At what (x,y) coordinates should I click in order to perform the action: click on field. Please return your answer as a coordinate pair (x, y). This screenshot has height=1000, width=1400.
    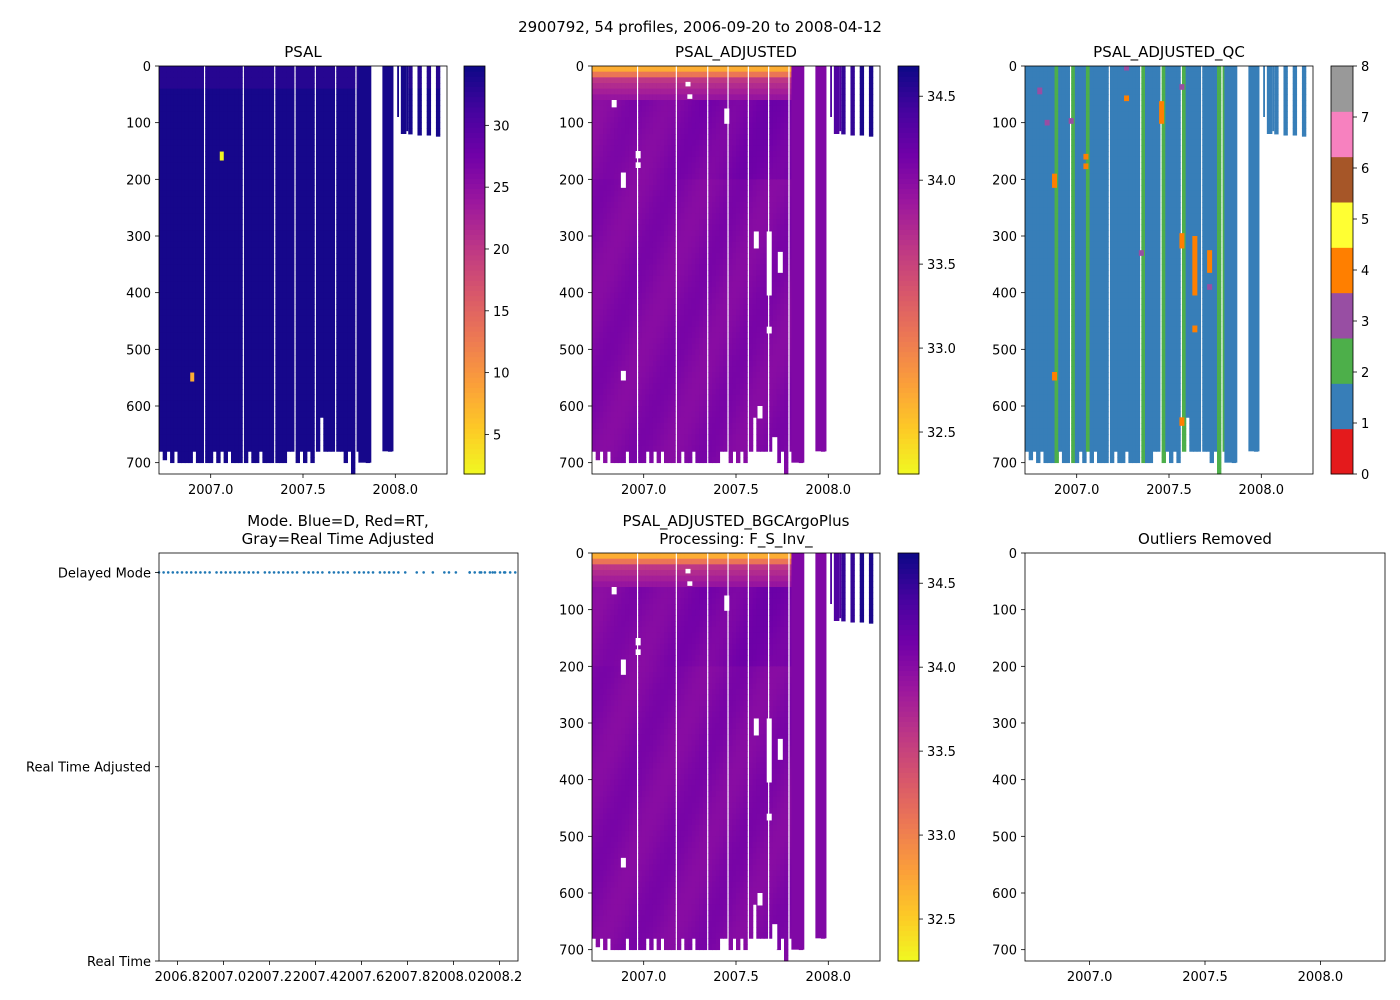
    Looking at the image, I should click on (733, 270).